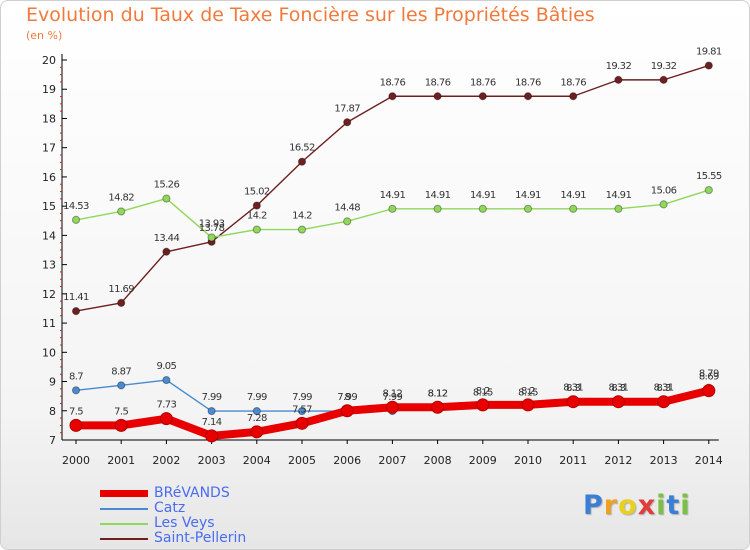 This screenshot has height=550, width=750. Describe the element at coordinates (76, 376) in the screenshot. I see `data-label: 8.7` at that location.